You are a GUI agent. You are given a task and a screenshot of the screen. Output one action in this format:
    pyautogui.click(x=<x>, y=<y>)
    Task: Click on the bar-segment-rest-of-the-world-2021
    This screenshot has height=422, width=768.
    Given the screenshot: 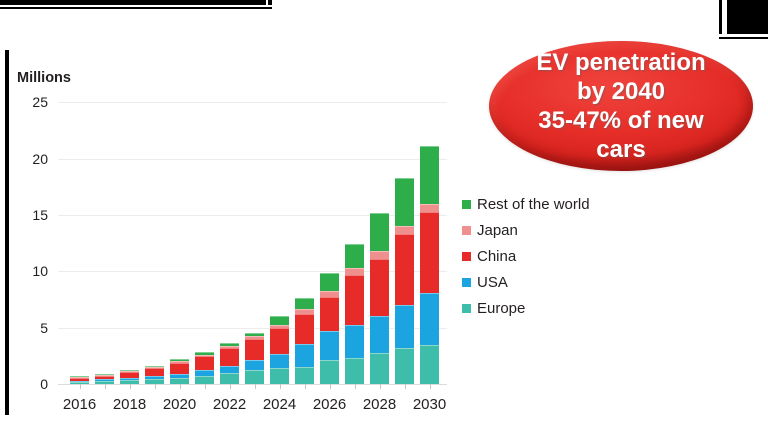 What is the action you would take?
    pyautogui.click(x=204, y=353)
    